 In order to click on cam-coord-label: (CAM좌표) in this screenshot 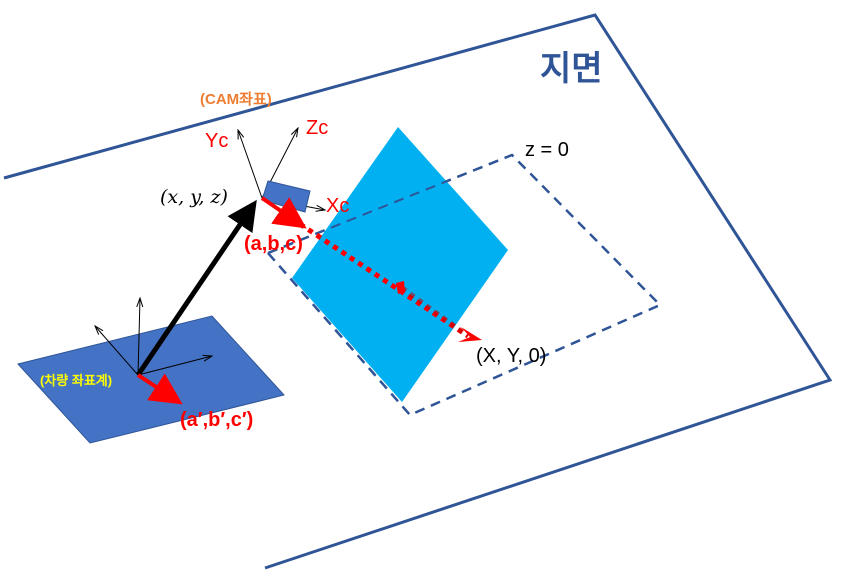, I will do `click(236, 99)`.